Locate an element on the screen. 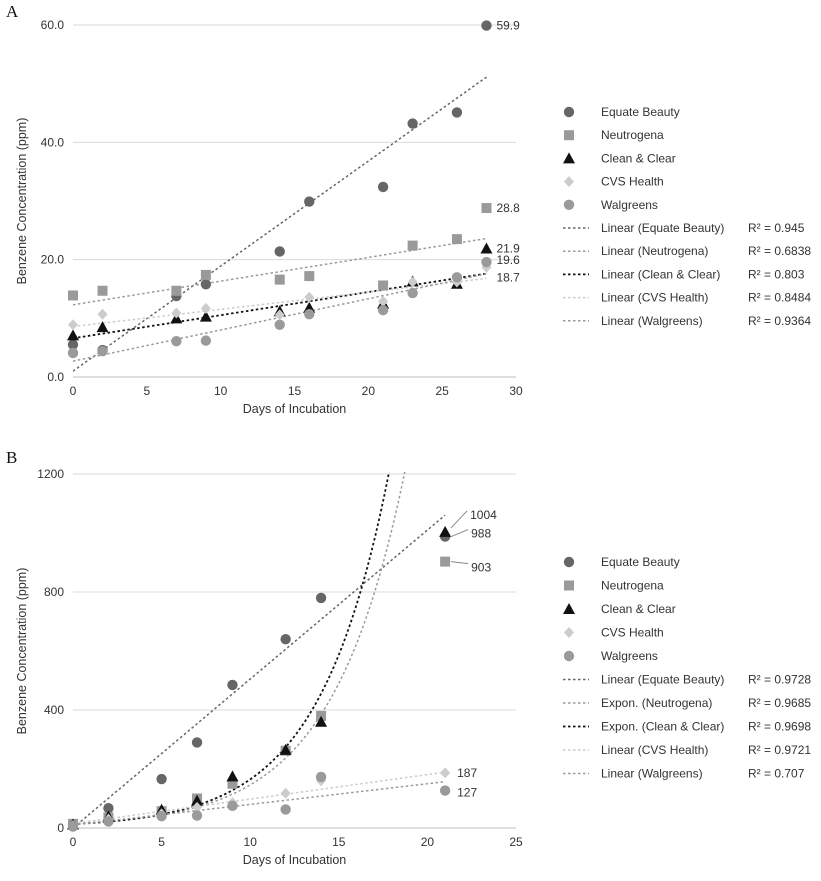 This screenshot has height=881, width=821. panel-a-data-label: 18.7 is located at coordinates (508, 277).